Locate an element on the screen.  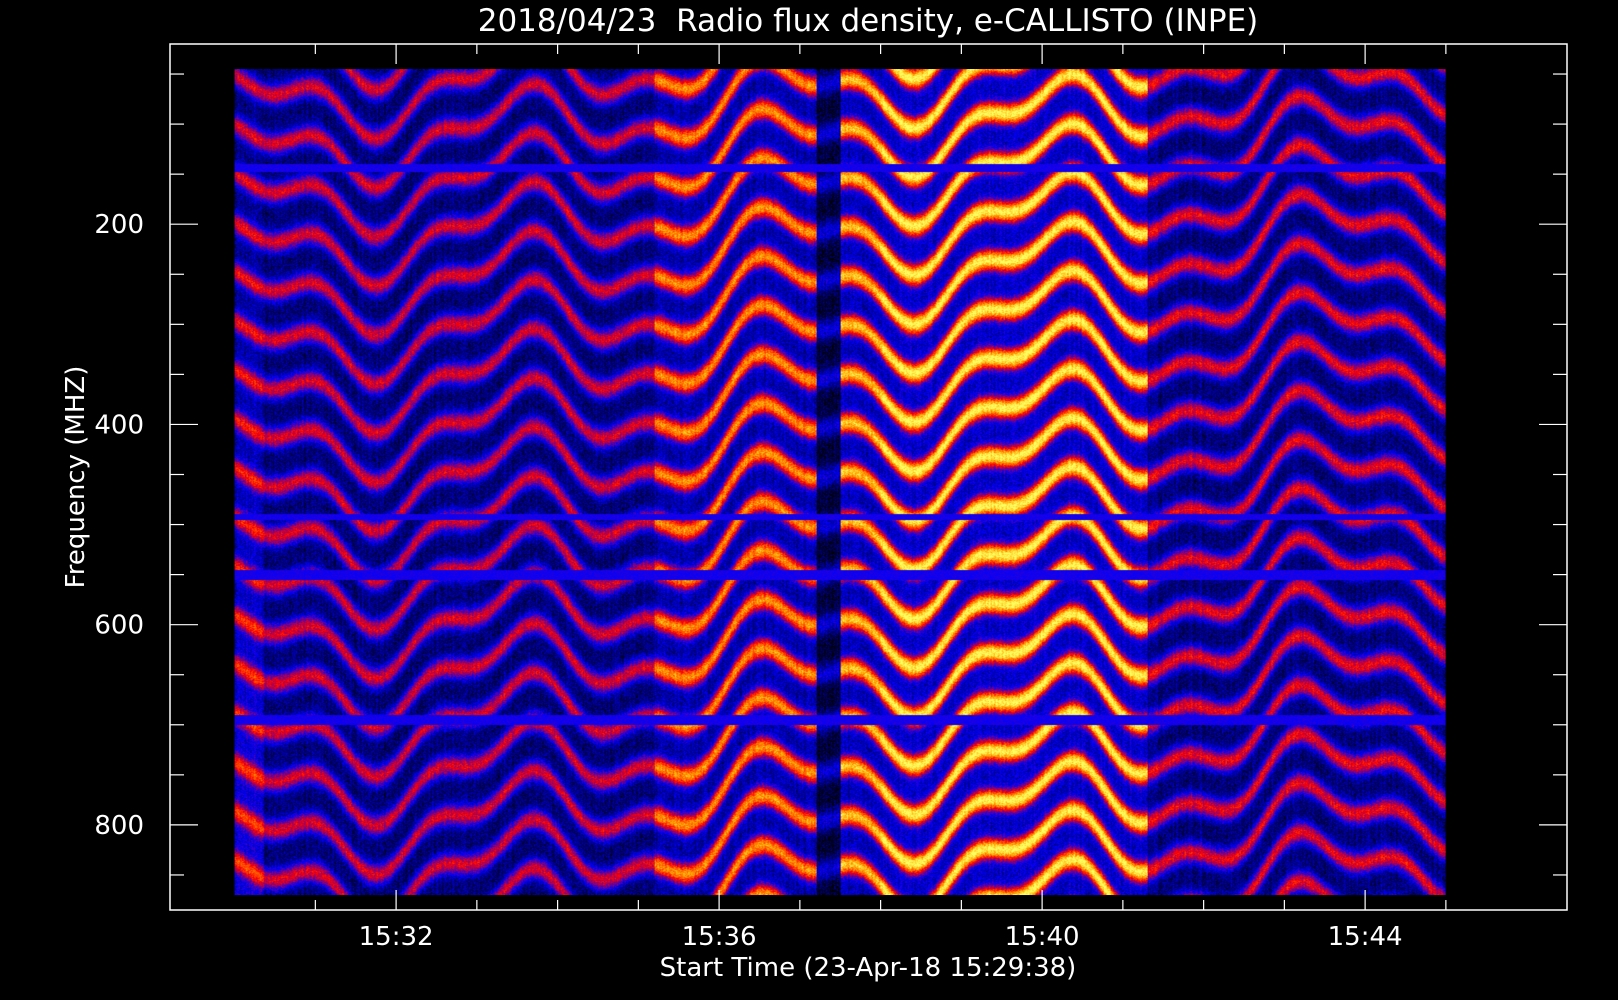
x-tick-label: 15:44 is located at coordinates (1365, 937).